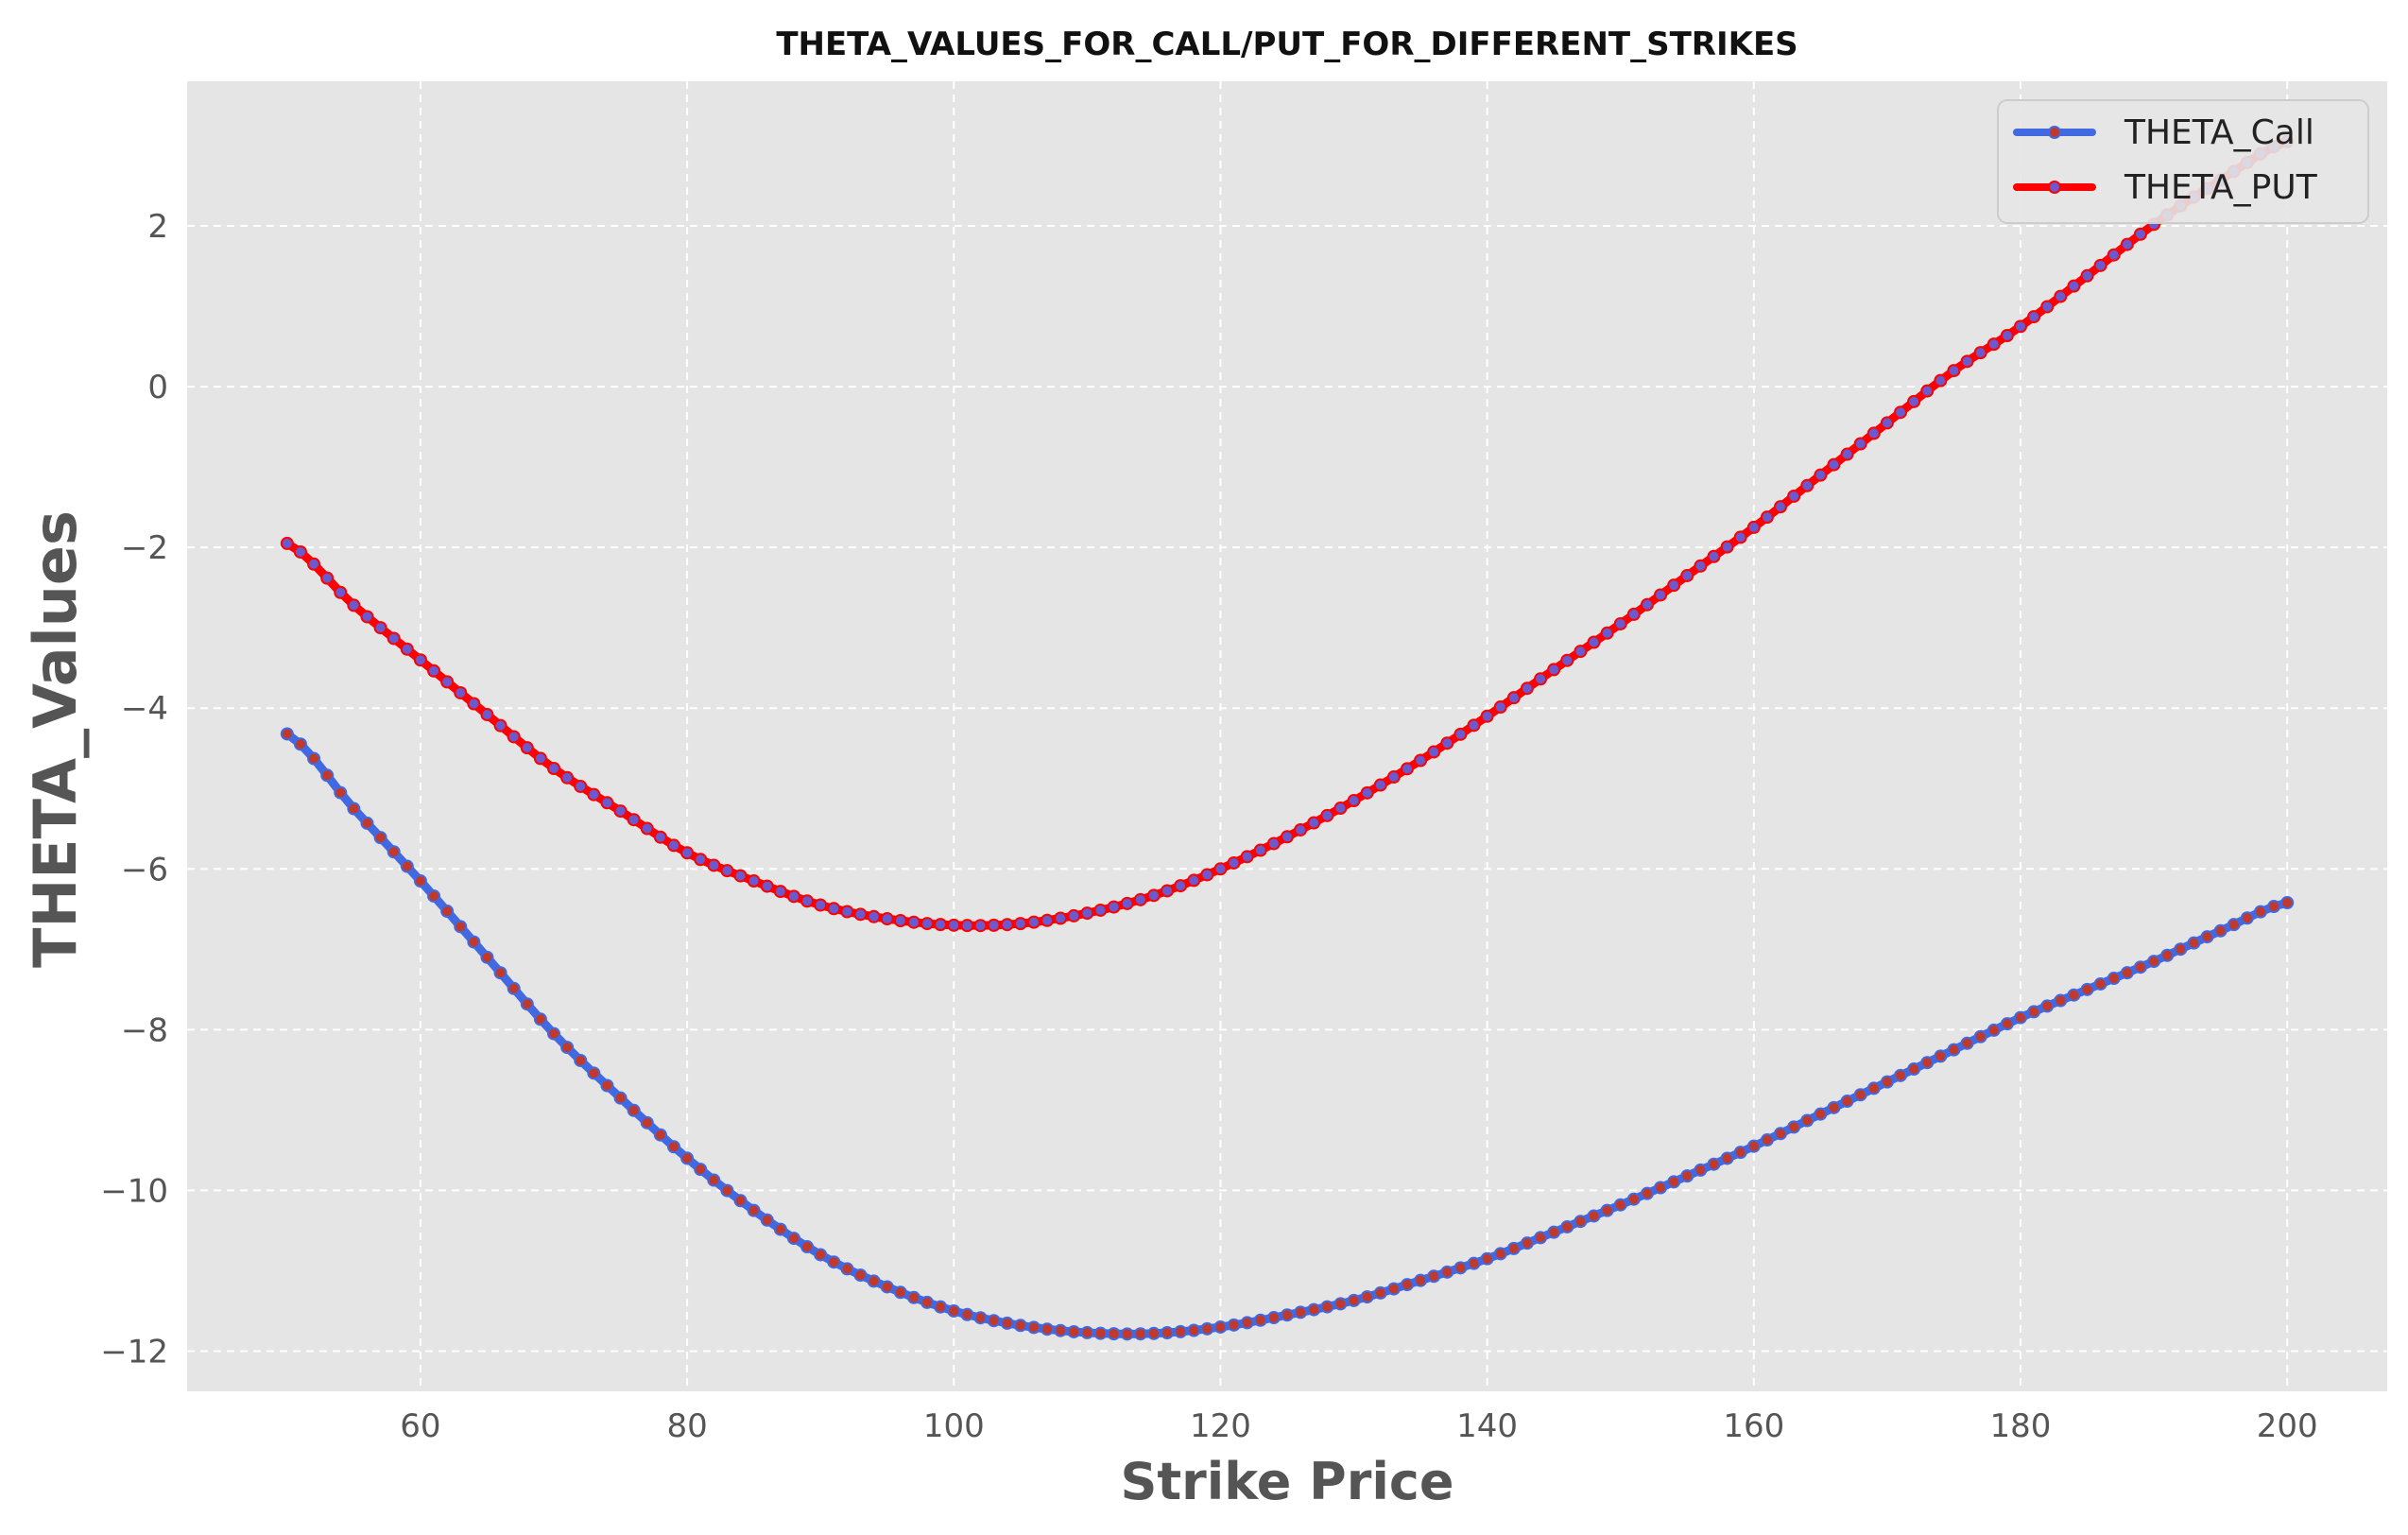  What do you see at coordinates (2054, 133) in the screenshot?
I see `legend-marker-call` at bounding box center [2054, 133].